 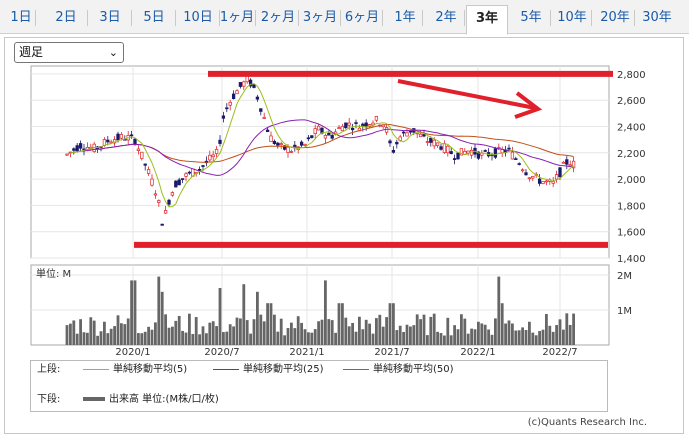 I want to click on ma25-line, so click(x=320, y=147).